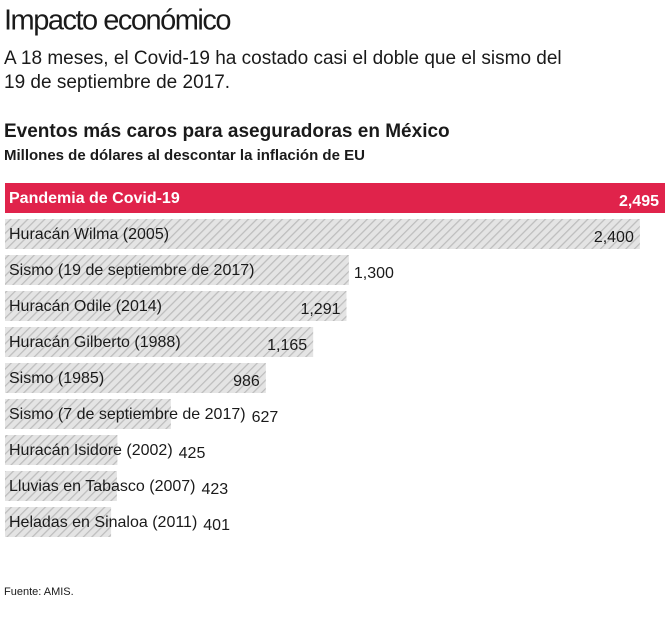  I want to click on category-label: Pandemia de Covid-19, so click(94, 198).